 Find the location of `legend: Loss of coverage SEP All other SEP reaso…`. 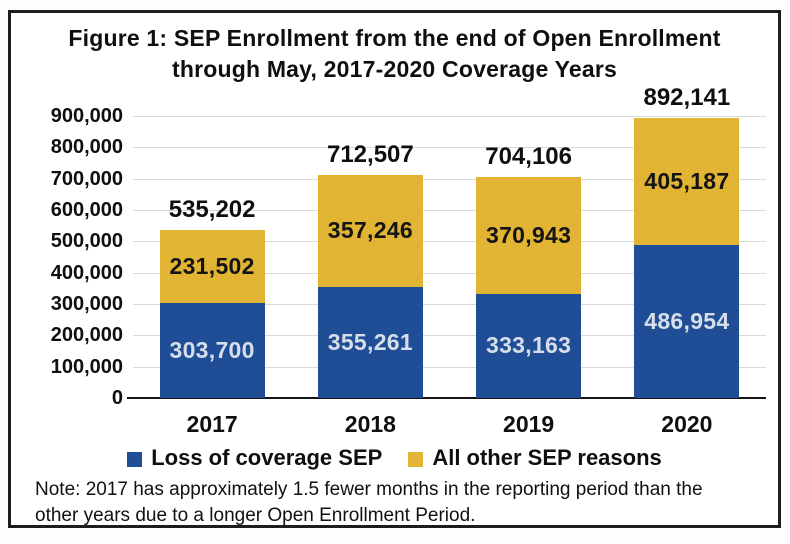

legend: Loss of coverage SEP All other SEP reaso… is located at coordinates (394, 458).